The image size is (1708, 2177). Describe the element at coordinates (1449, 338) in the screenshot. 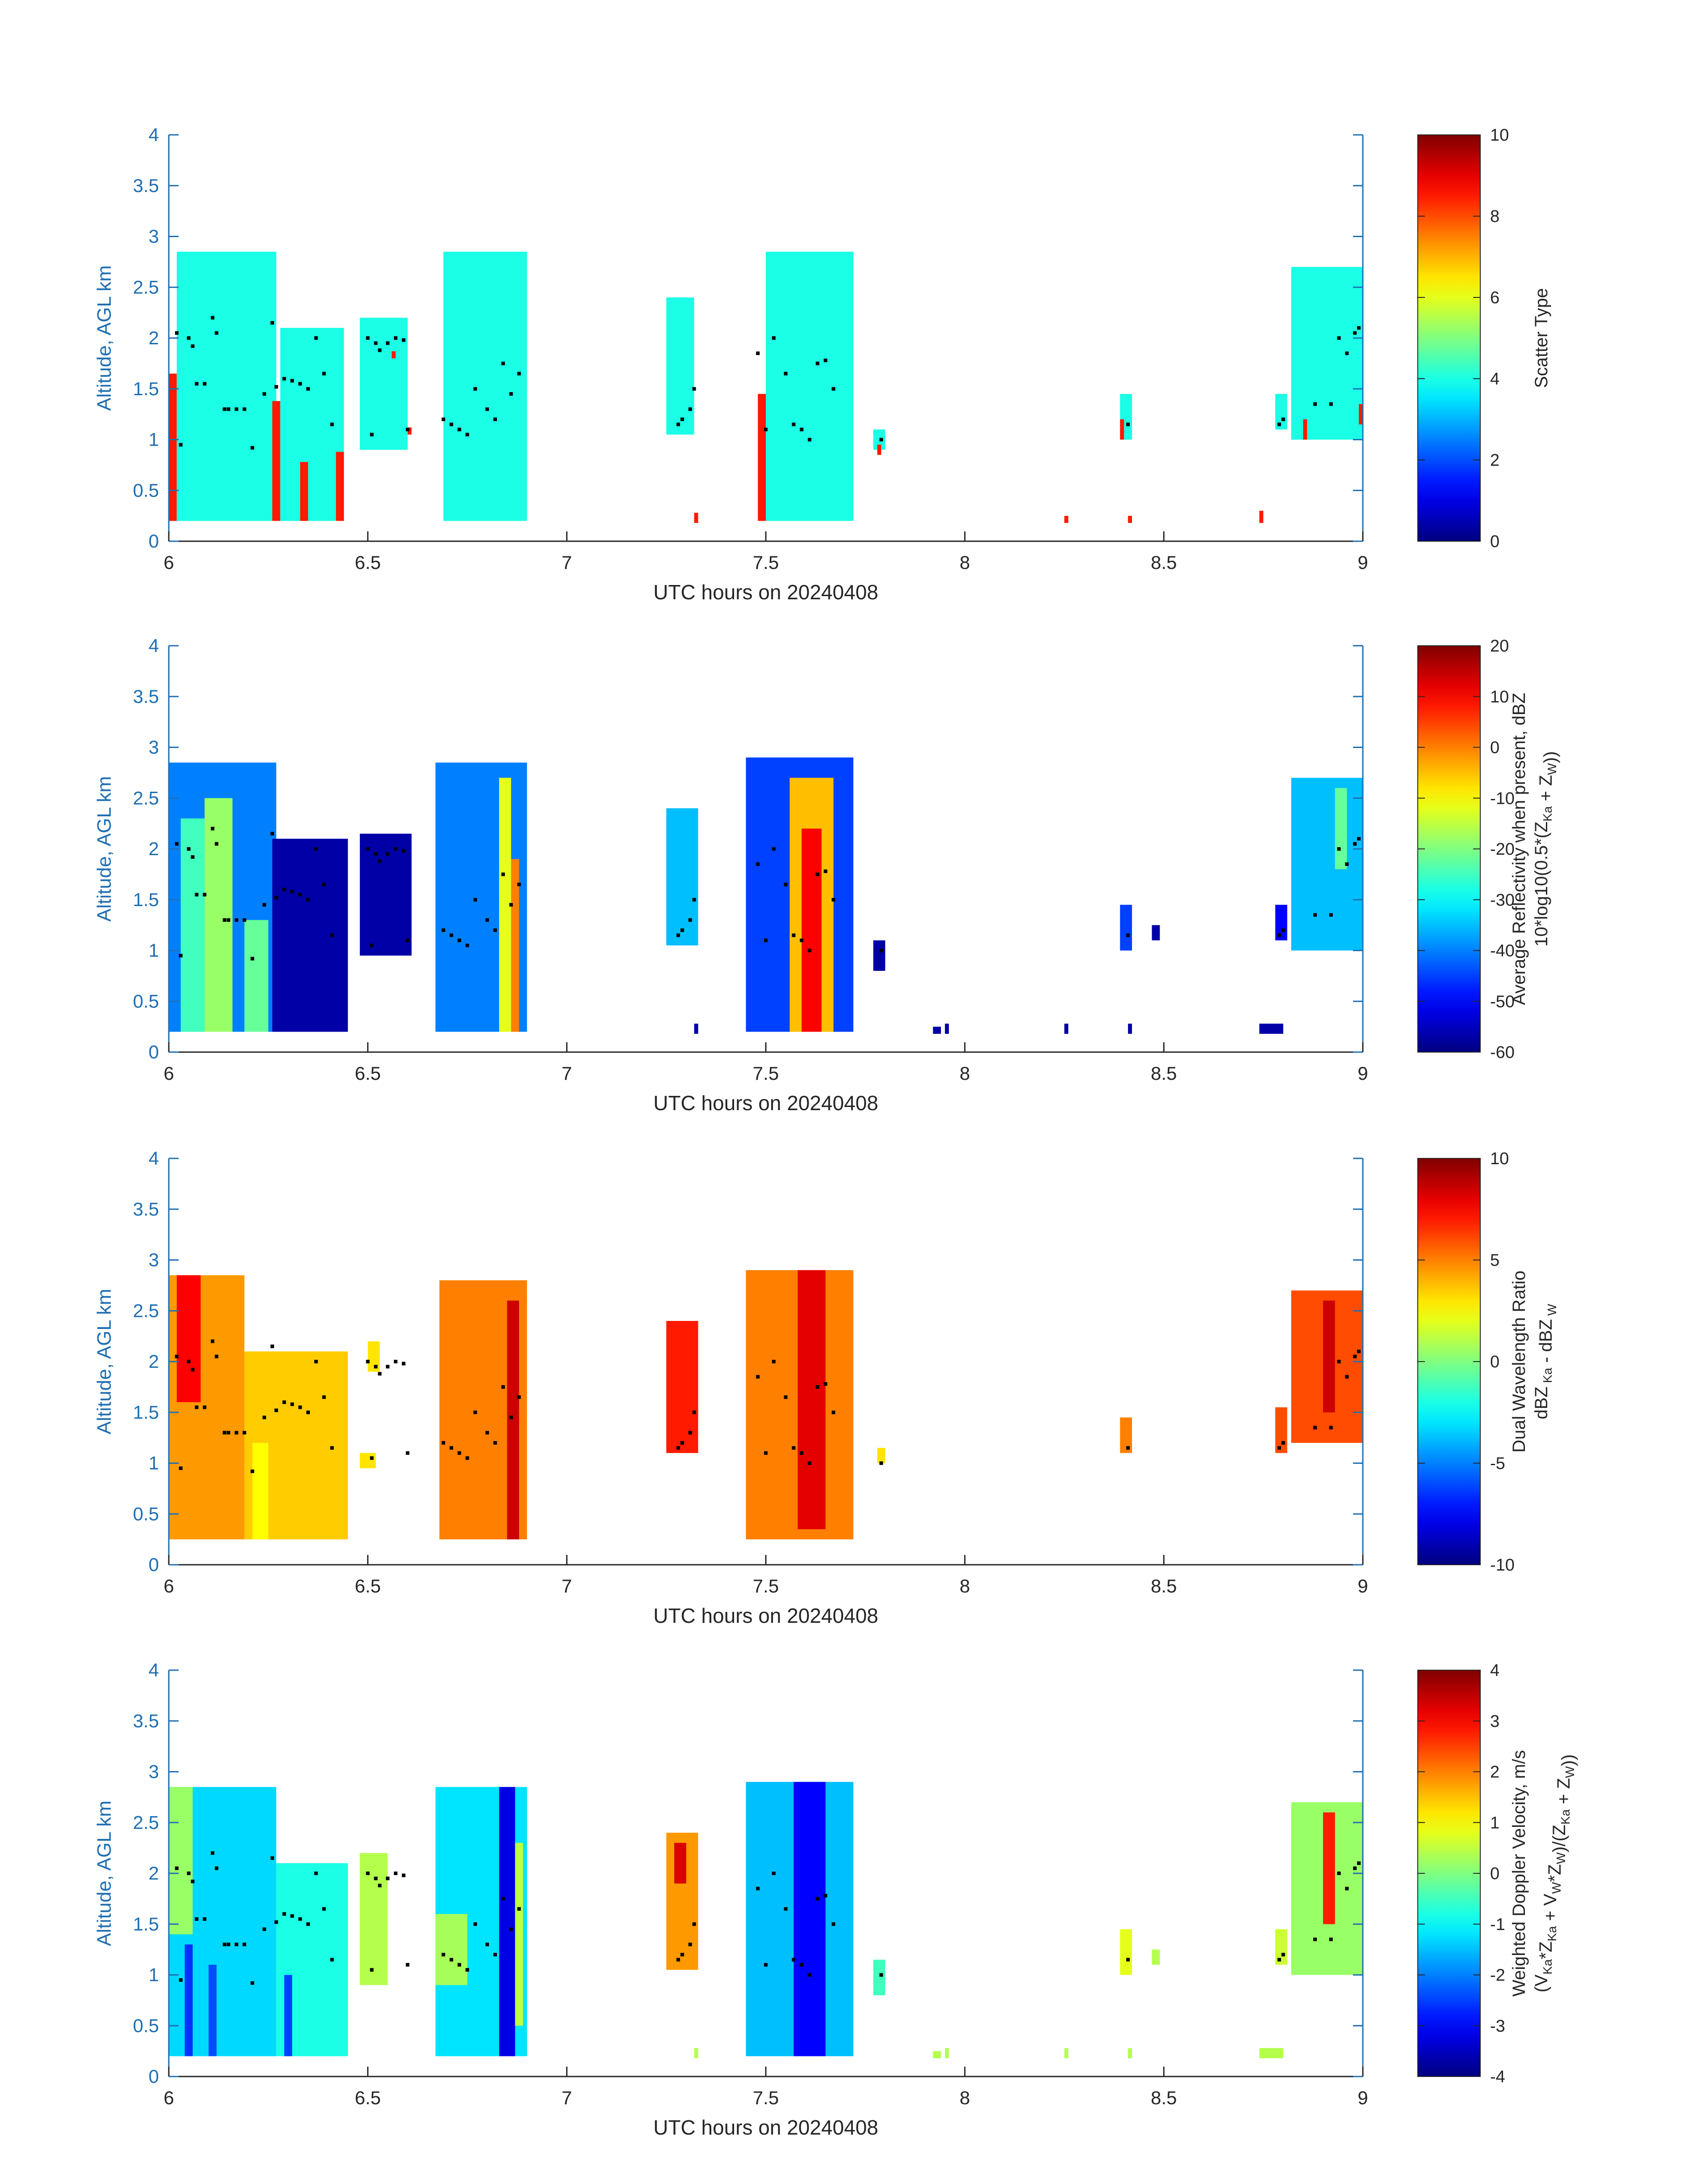

I see `colorbar-gradient` at that location.